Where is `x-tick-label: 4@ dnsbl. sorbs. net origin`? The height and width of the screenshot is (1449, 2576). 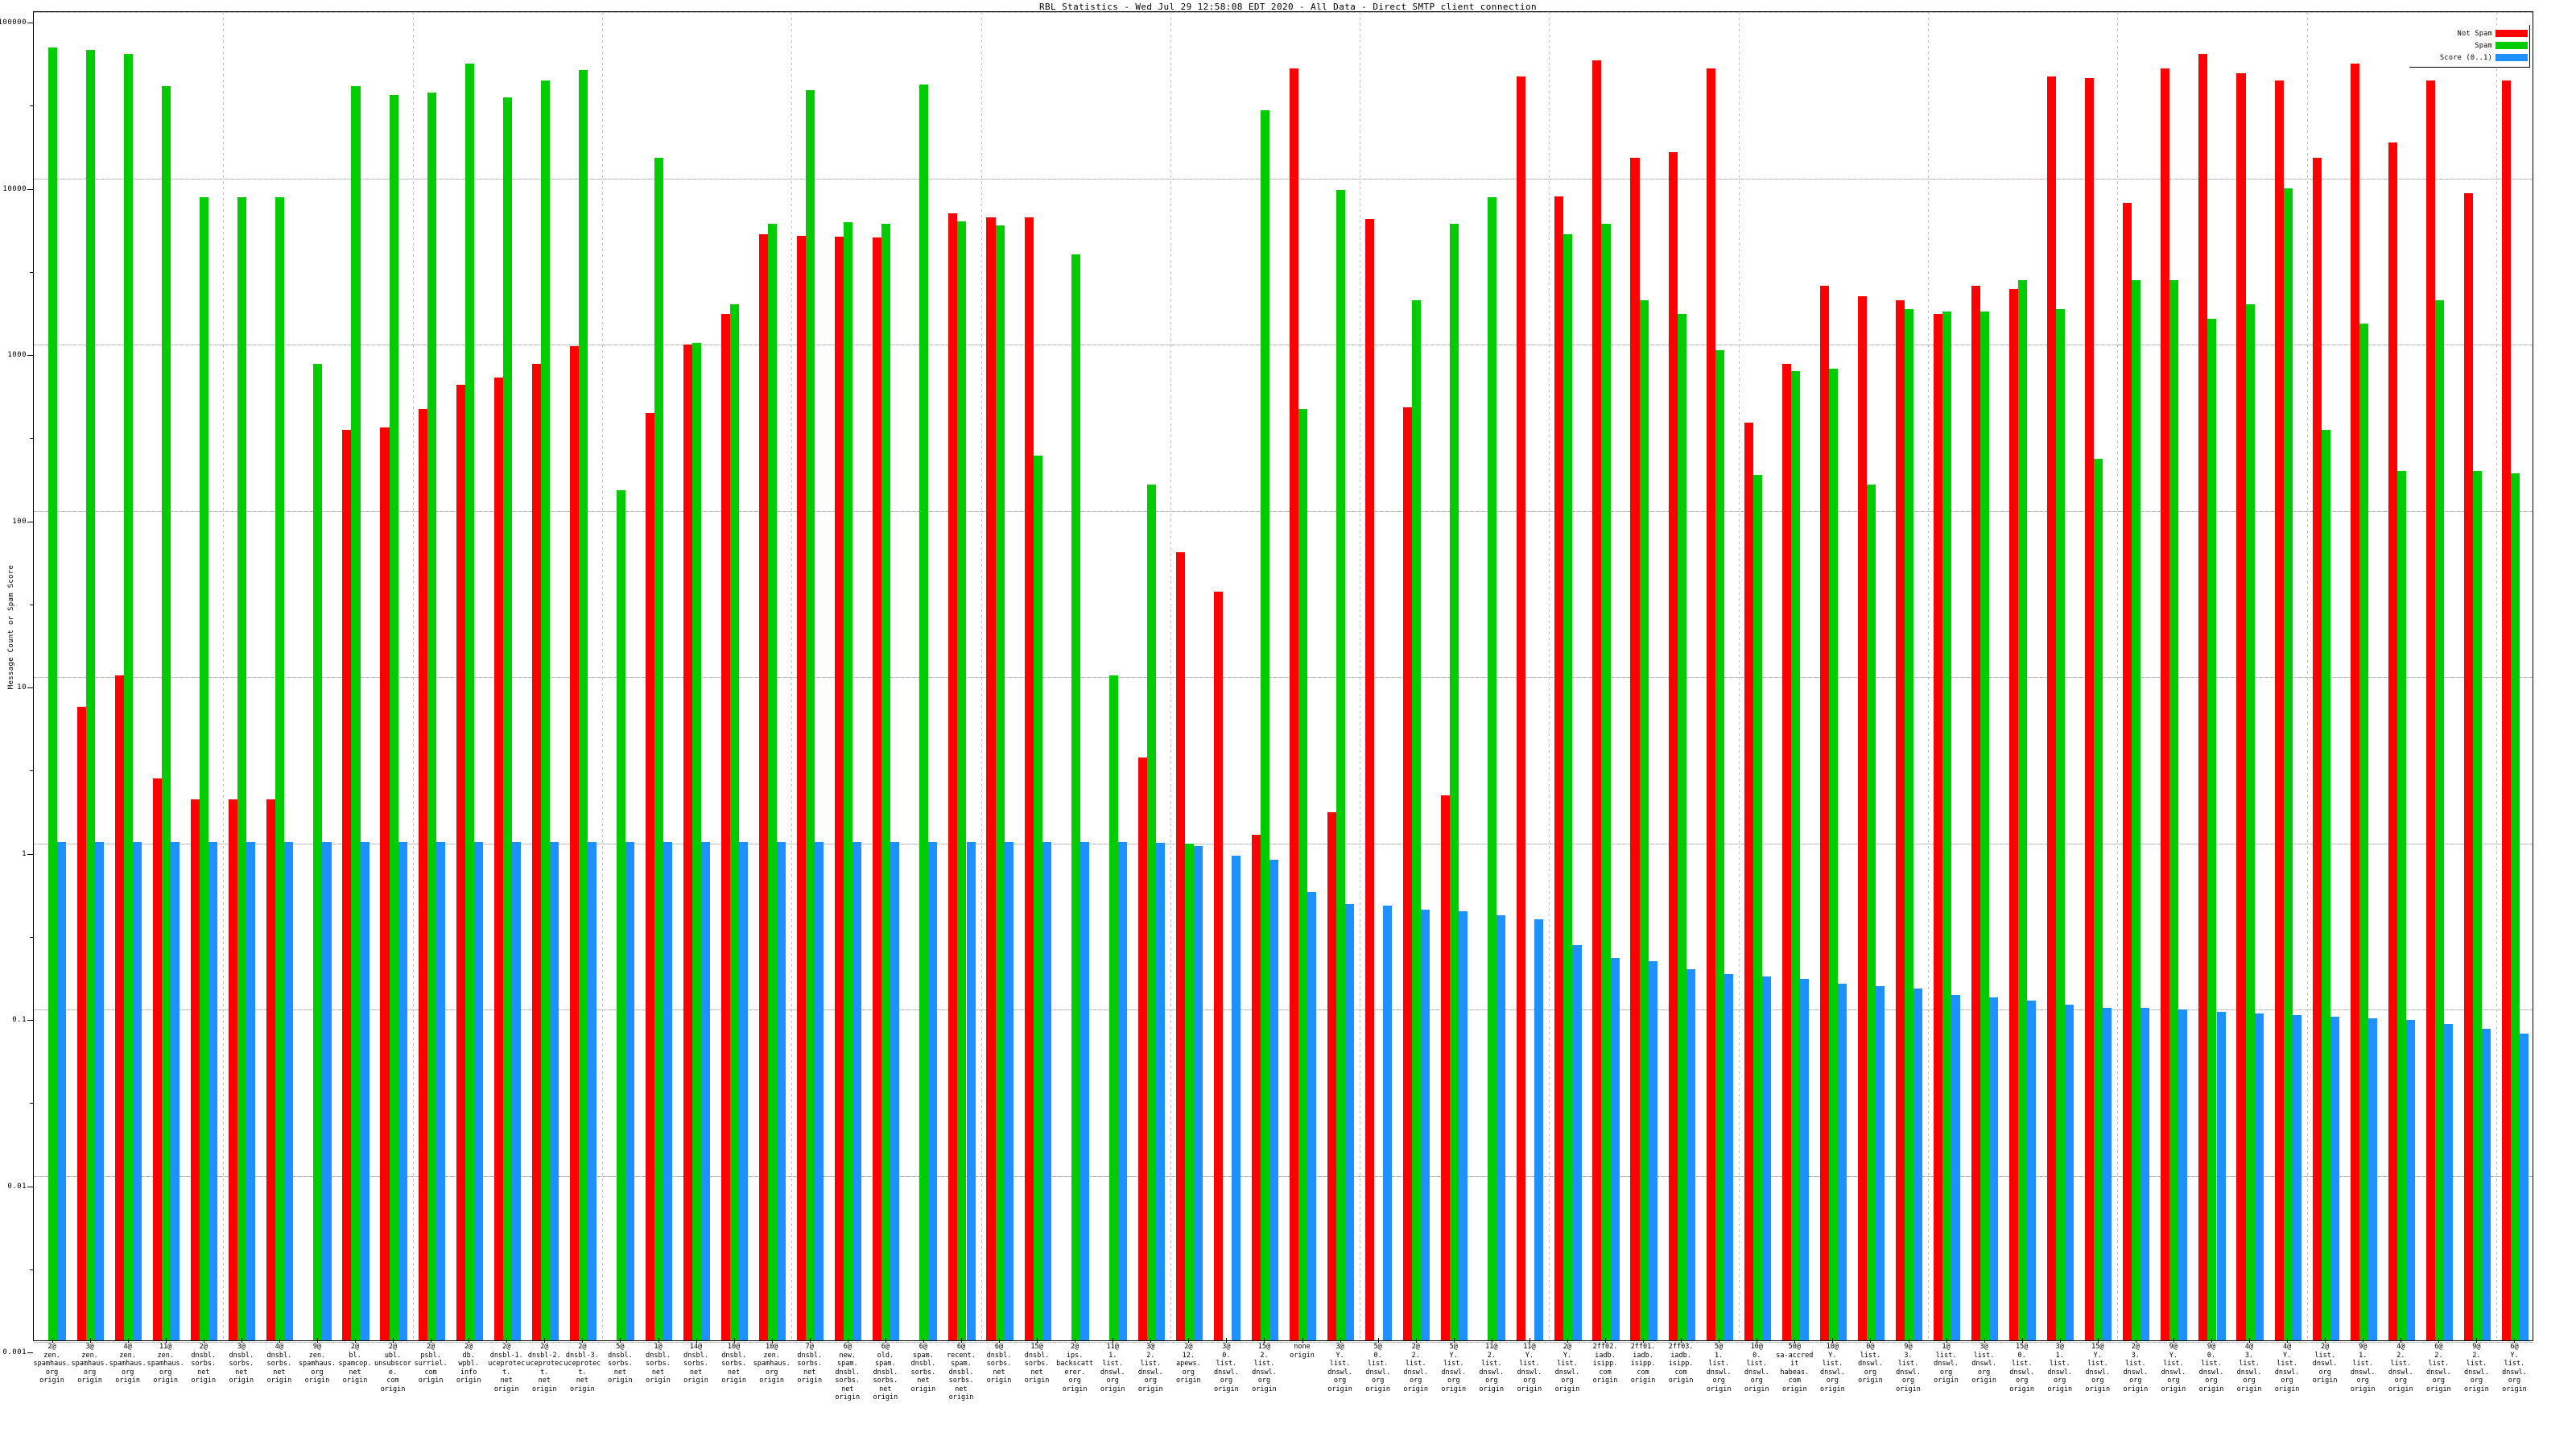
x-tick-label: 4@ dnsbl. sorbs. net origin is located at coordinates (279, 1364).